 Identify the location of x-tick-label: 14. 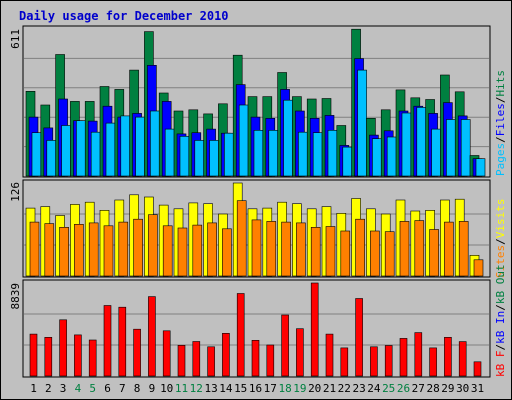
(226, 388).